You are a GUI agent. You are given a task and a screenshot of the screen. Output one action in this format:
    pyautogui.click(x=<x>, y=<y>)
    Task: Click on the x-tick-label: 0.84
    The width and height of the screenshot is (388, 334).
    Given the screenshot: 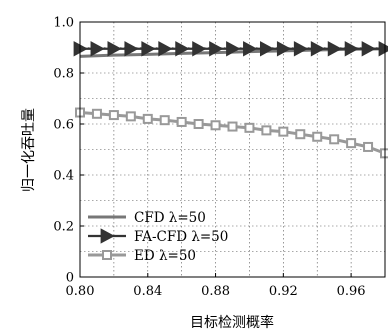 What is the action you would take?
    pyautogui.click(x=147, y=291)
    